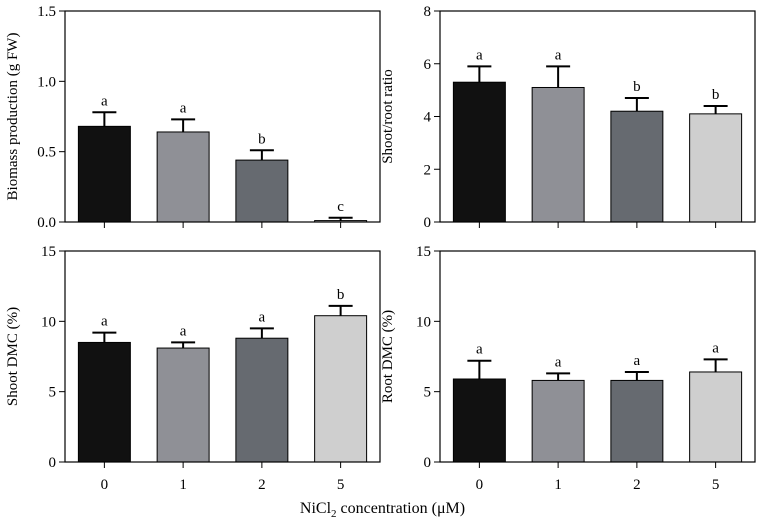 Image resolution: width=765 pixels, height=527 pixels. I want to click on x-axis-title-subscript: 2, so click(334, 514).